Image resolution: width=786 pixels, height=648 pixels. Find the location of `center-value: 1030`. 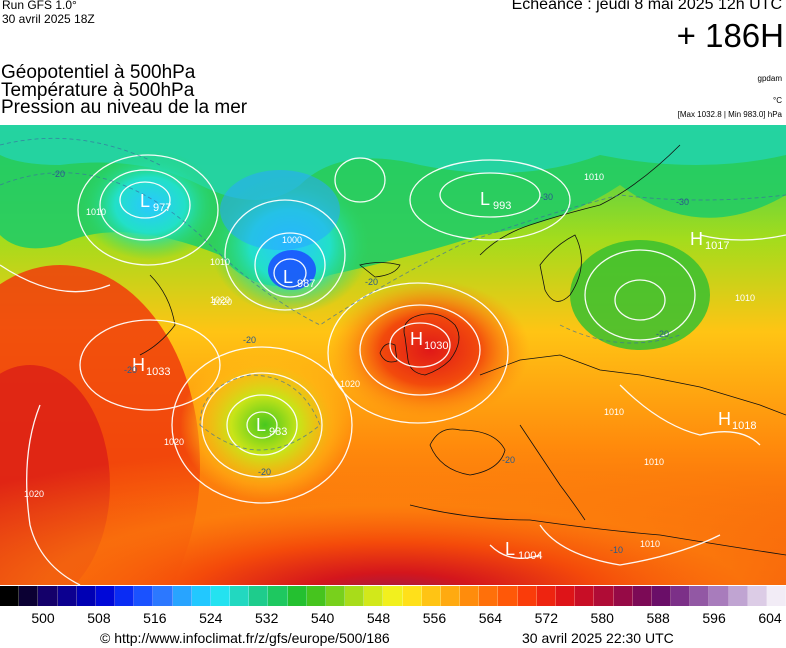

center-value: 1030 is located at coordinates (436, 346).